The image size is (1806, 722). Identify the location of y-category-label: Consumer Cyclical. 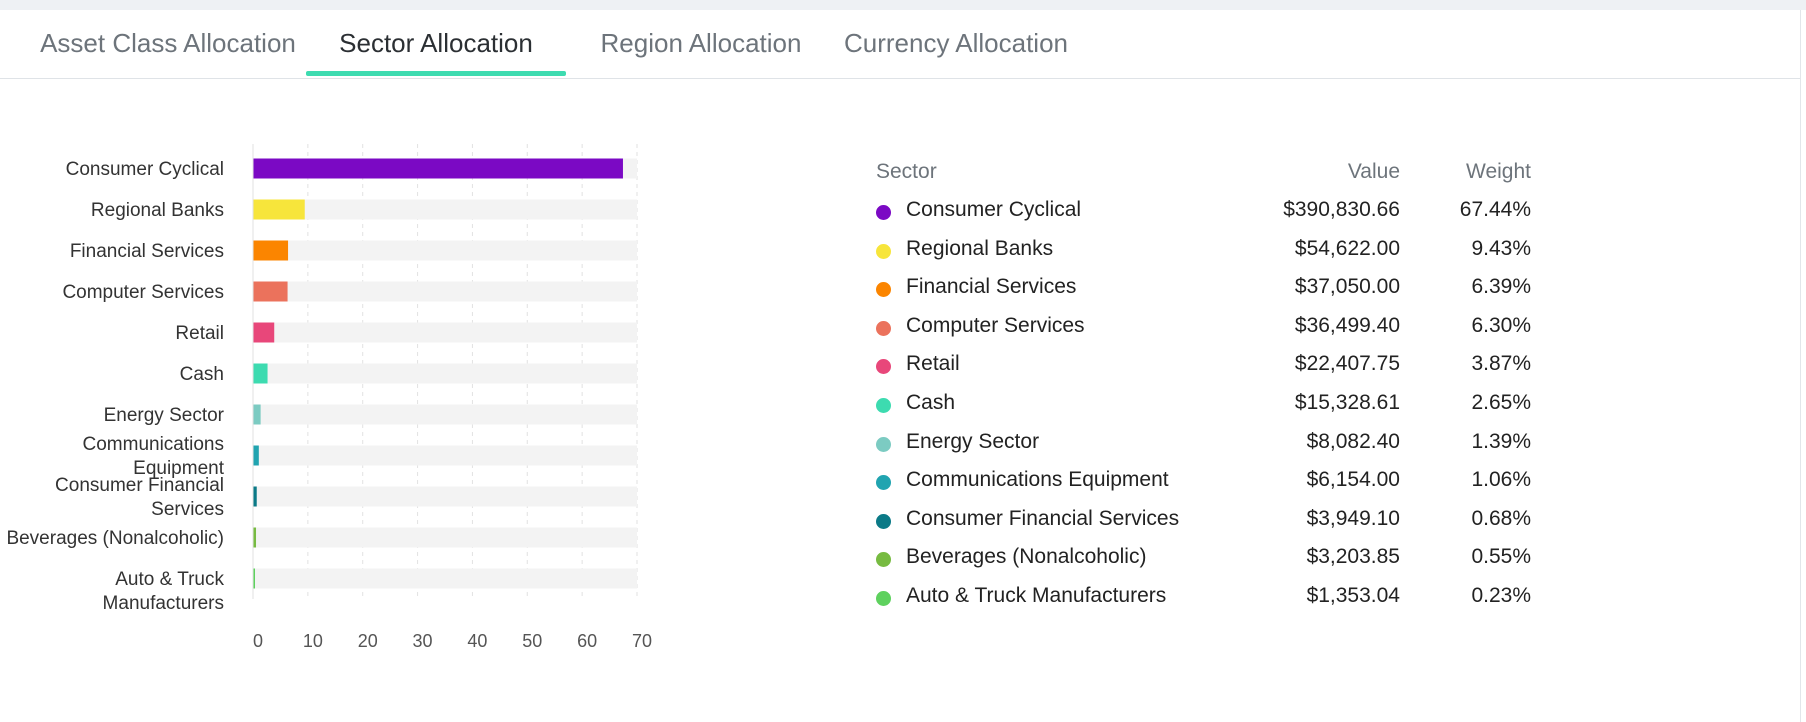
(112, 170).